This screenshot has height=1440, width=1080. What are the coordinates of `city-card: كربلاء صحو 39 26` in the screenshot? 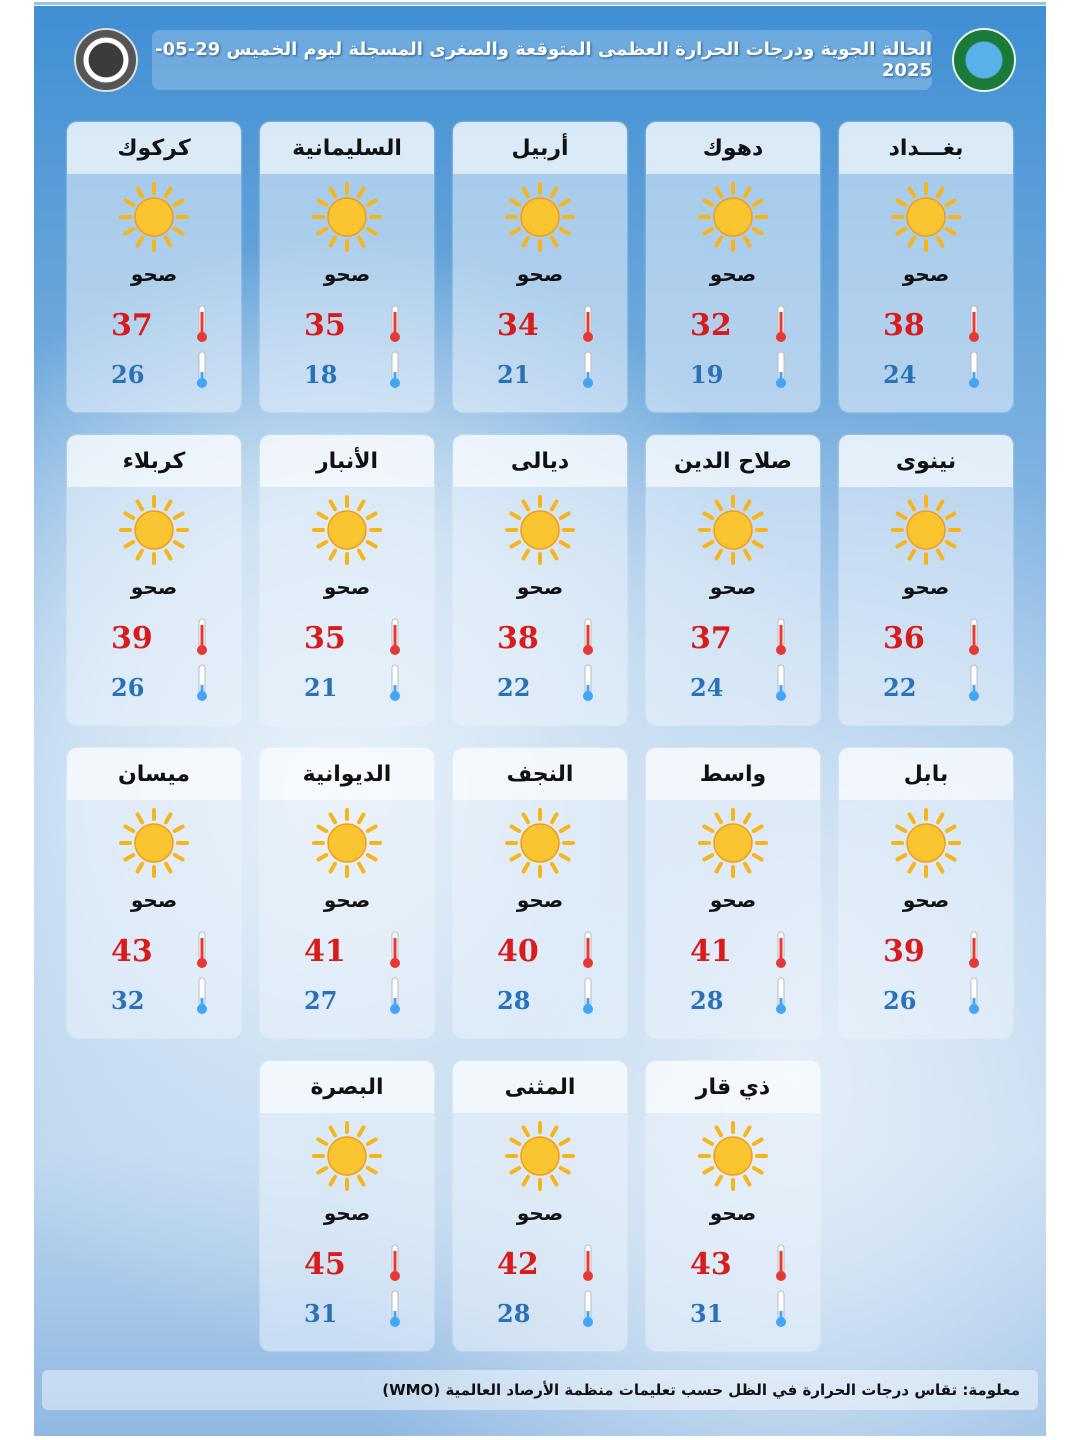 It's located at (154, 580).